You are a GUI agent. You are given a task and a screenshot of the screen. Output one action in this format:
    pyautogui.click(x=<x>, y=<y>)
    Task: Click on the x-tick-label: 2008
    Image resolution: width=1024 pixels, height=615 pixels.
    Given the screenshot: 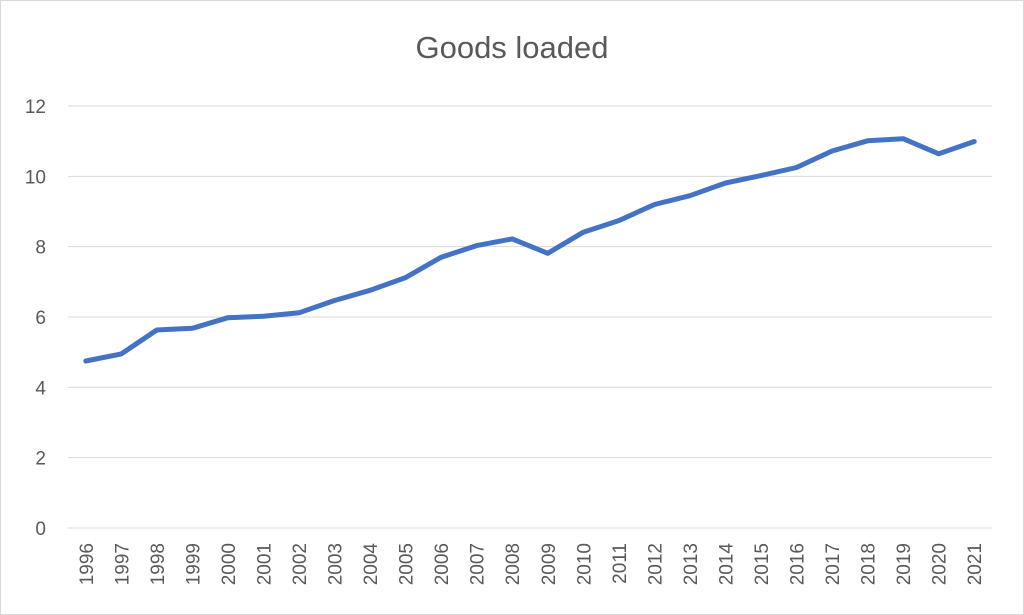 What is the action you would take?
    pyautogui.click(x=513, y=564)
    